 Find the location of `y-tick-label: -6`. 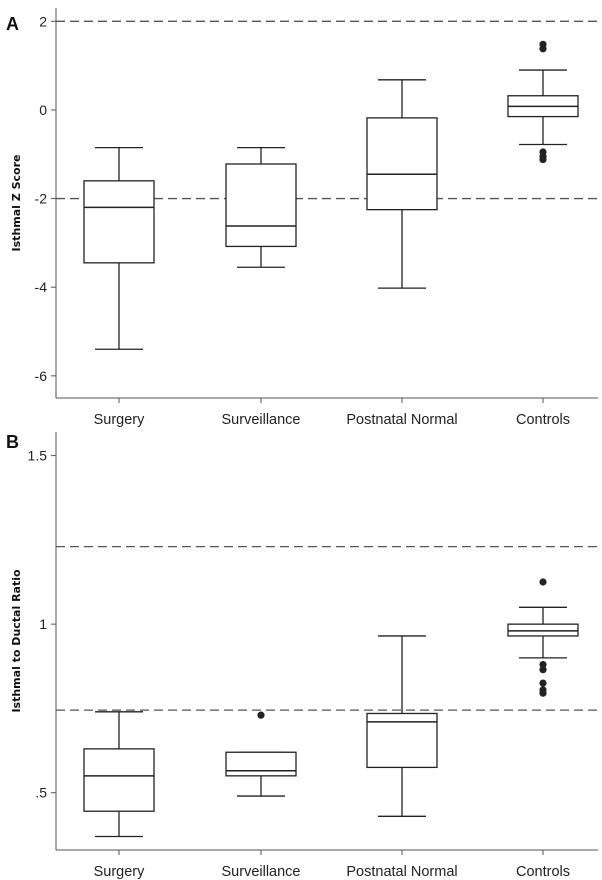

y-tick-label: -6 is located at coordinates (41, 376).